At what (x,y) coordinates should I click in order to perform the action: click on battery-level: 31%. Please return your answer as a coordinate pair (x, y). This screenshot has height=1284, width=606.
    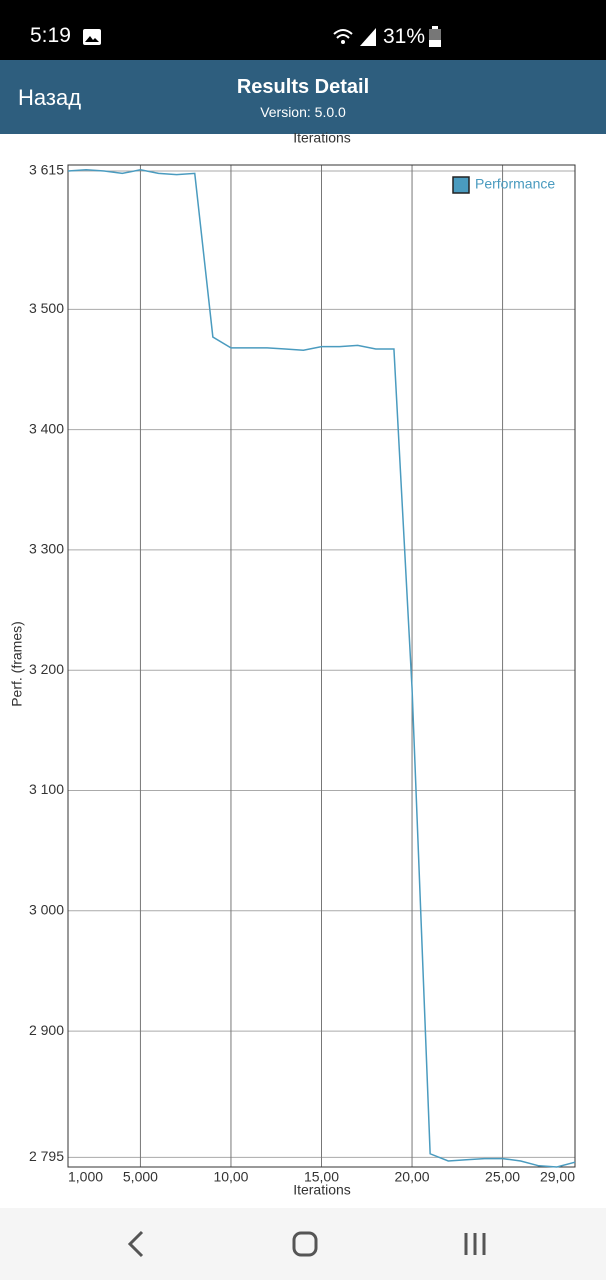
    Looking at the image, I should click on (404, 36).